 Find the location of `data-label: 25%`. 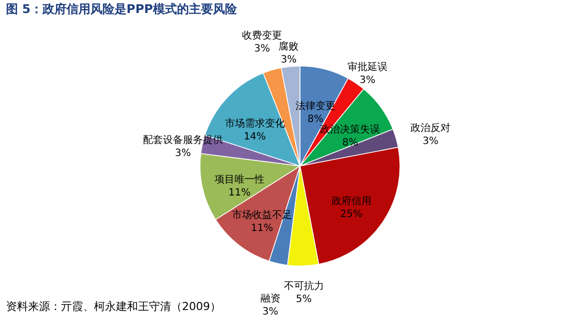

data-label: 25% is located at coordinates (351, 214).